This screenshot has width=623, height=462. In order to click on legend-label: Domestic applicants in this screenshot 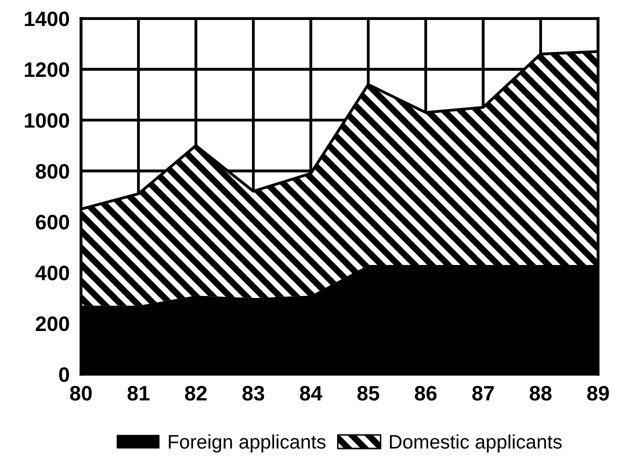, I will do `click(476, 443)`.